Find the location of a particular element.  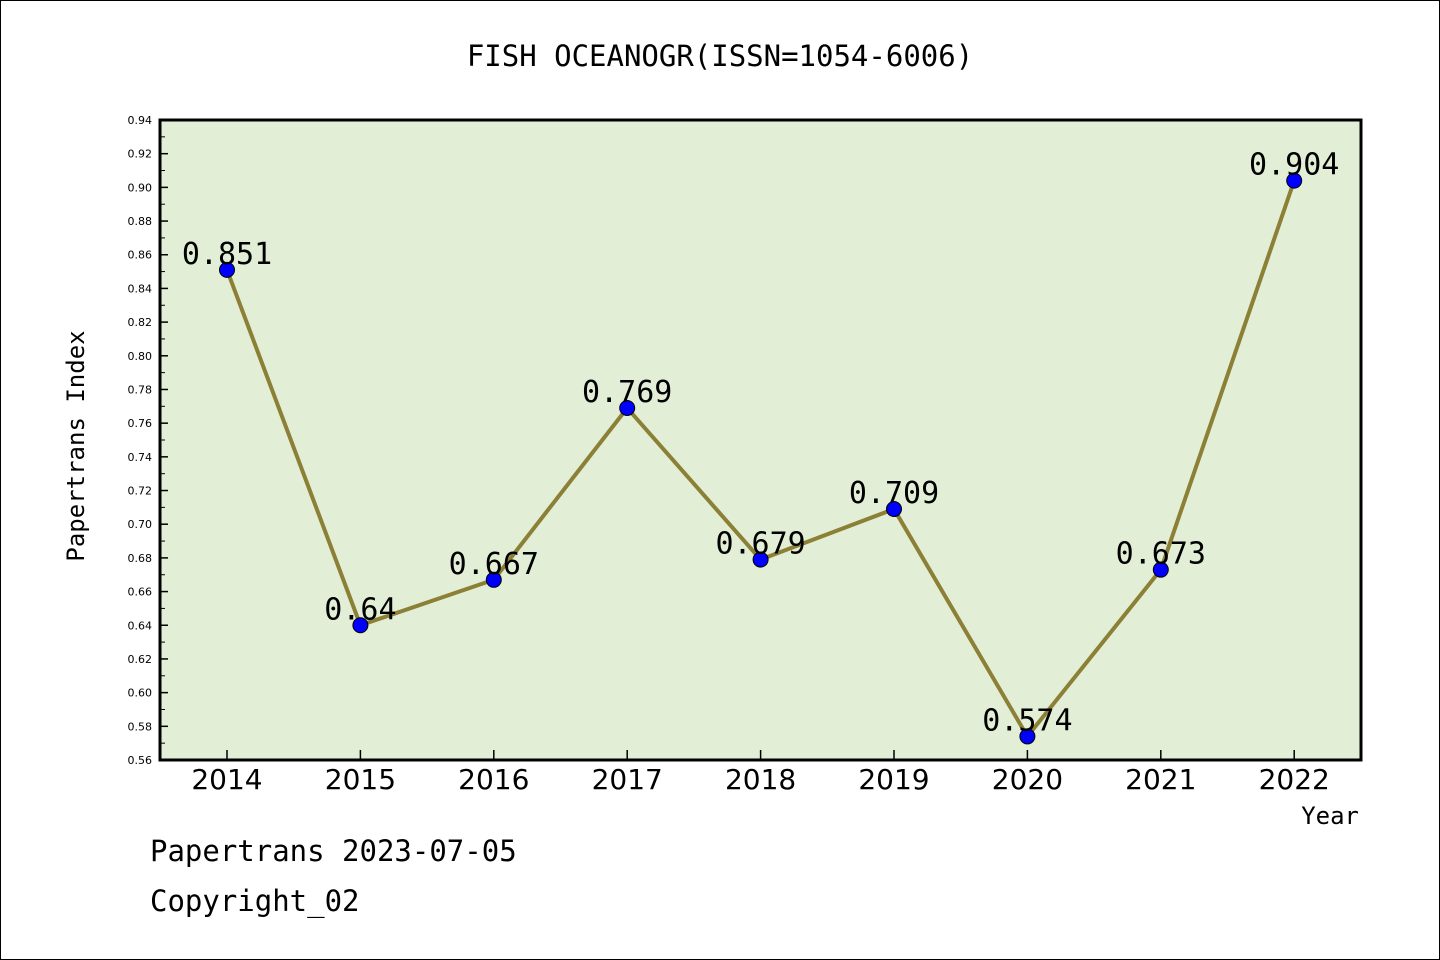

data-label: 0.574 is located at coordinates (1027, 720).